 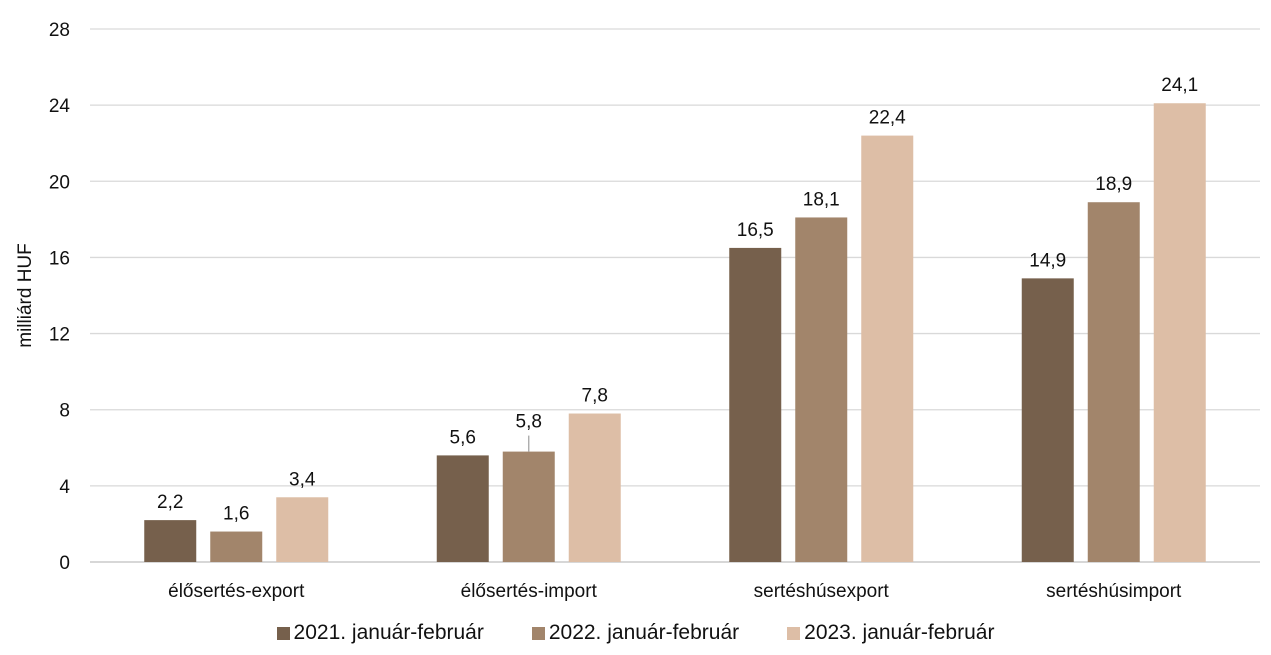 What do you see at coordinates (64, 487) in the screenshot?
I see `y-tick-label: 4` at bounding box center [64, 487].